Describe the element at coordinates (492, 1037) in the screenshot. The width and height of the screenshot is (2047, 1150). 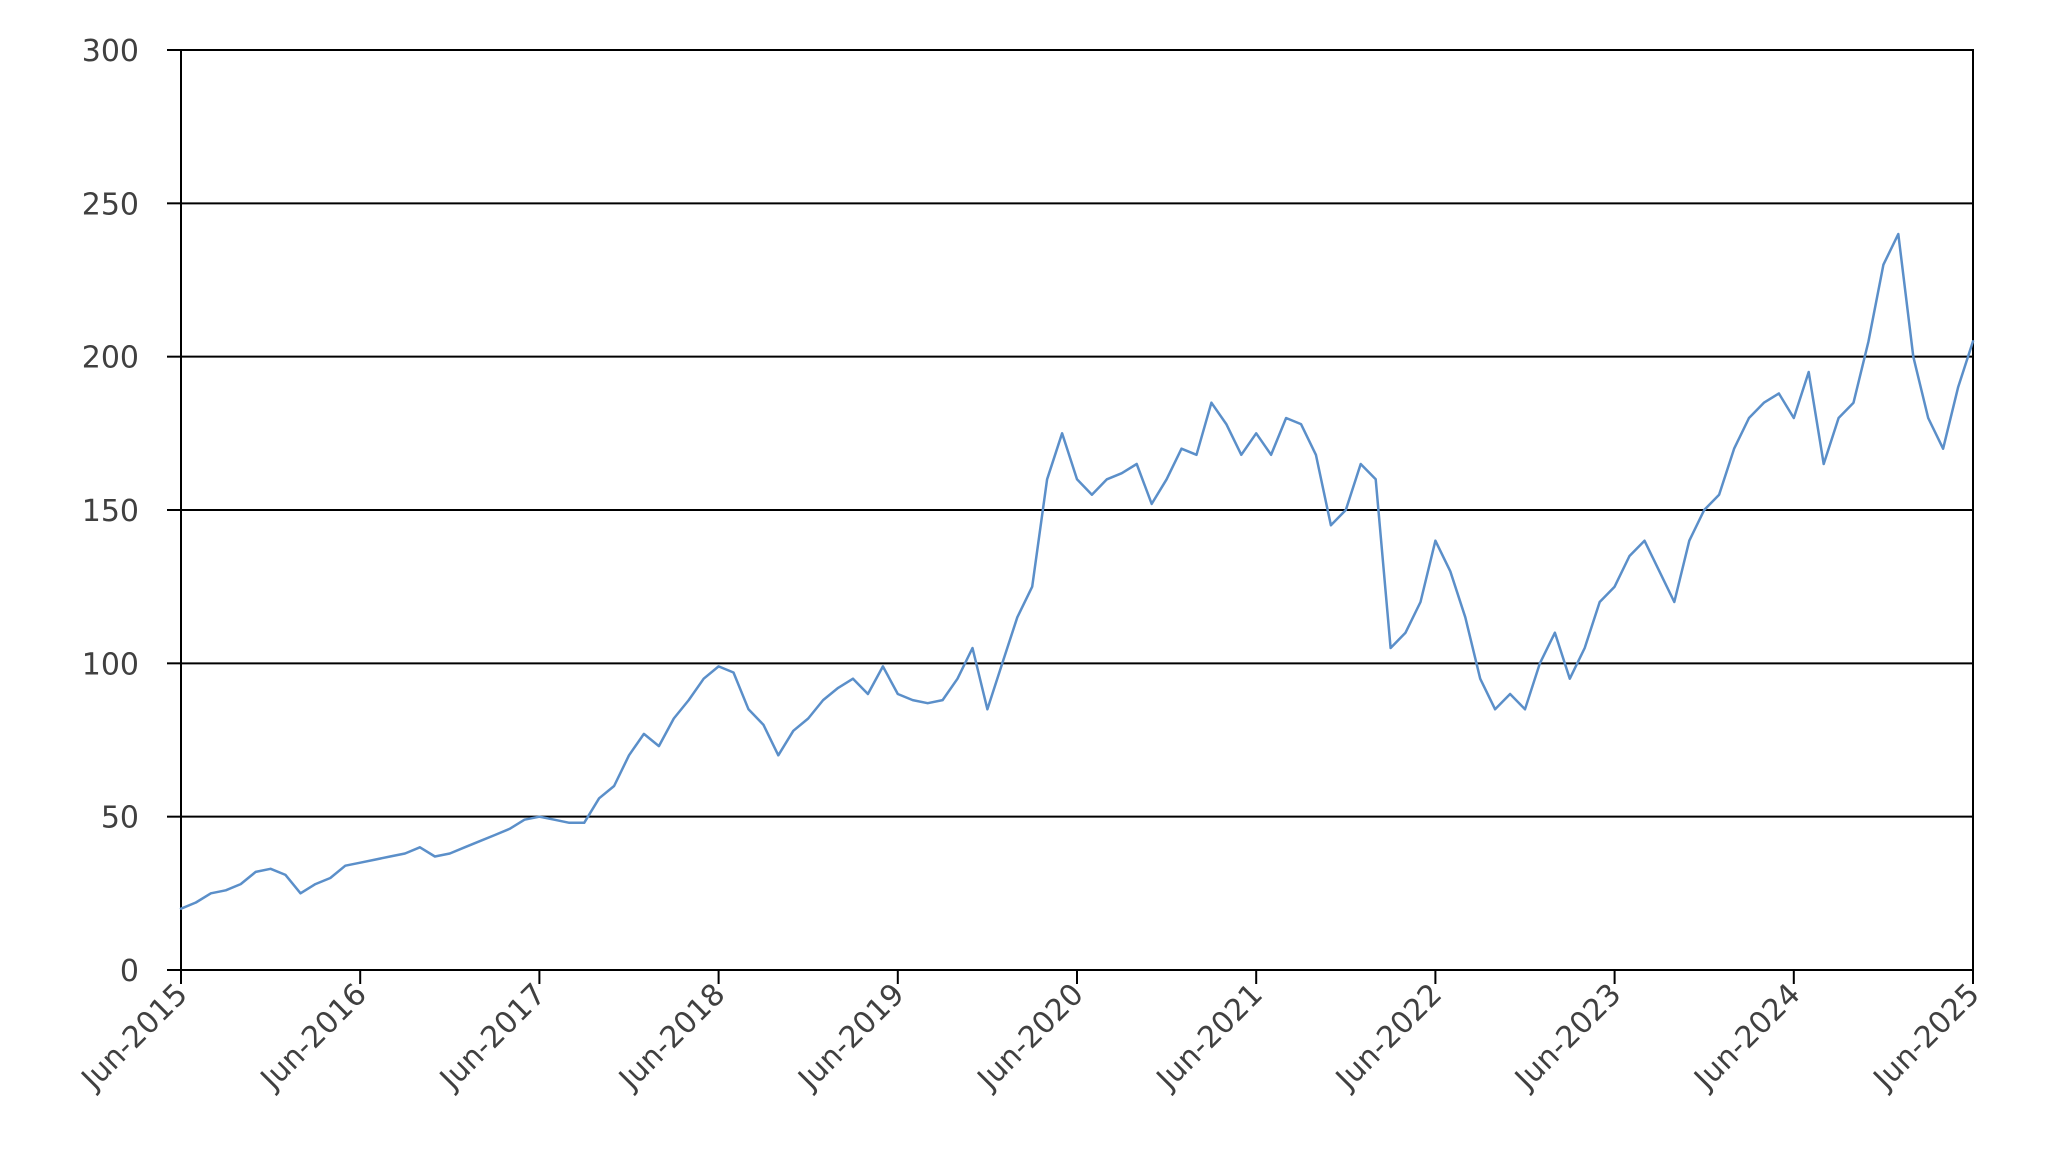
I see `x-tick-label-2017-06: Jun-2017` at that location.